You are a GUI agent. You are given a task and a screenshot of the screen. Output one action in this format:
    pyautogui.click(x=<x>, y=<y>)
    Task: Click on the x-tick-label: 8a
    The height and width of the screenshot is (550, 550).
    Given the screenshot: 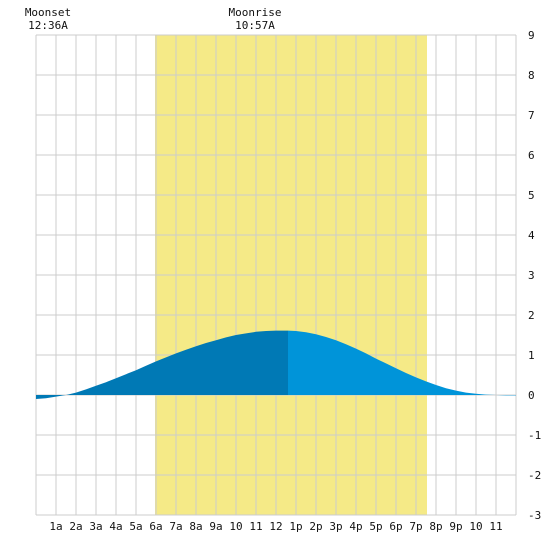 What is the action you would take?
    pyautogui.click(x=195, y=526)
    